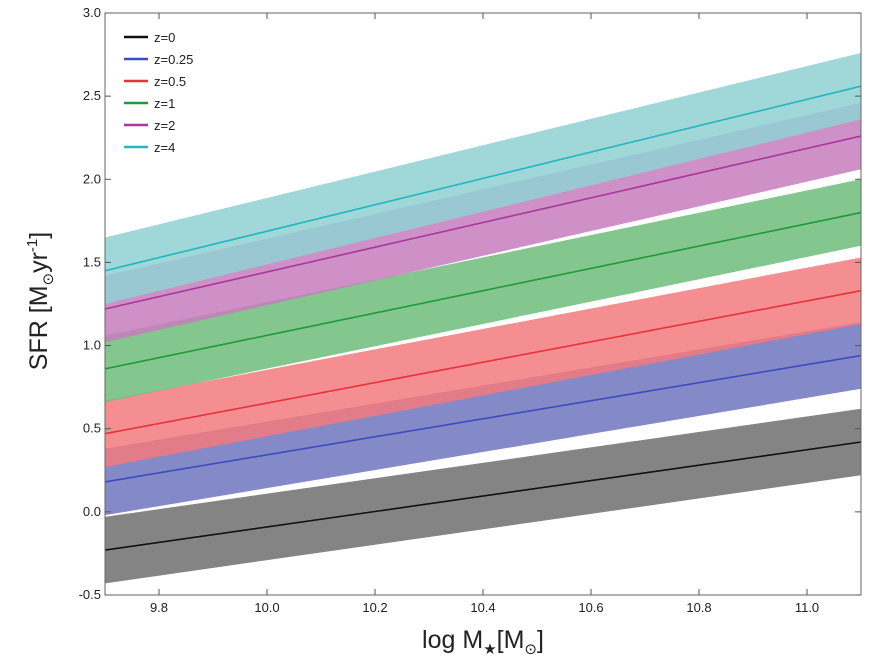 The height and width of the screenshot is (669, 877). I want to click on y-axis-title: SFR [M⊙yr-1], so click(40, 301).